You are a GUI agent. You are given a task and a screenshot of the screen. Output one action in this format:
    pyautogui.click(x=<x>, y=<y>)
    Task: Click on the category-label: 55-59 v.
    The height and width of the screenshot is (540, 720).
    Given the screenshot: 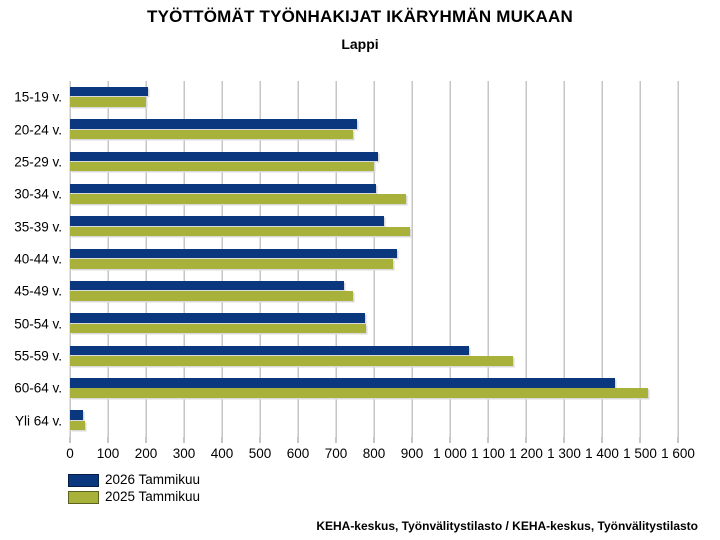 What is the action you would take?
    pyautogui.click(x=38, y=356)
    